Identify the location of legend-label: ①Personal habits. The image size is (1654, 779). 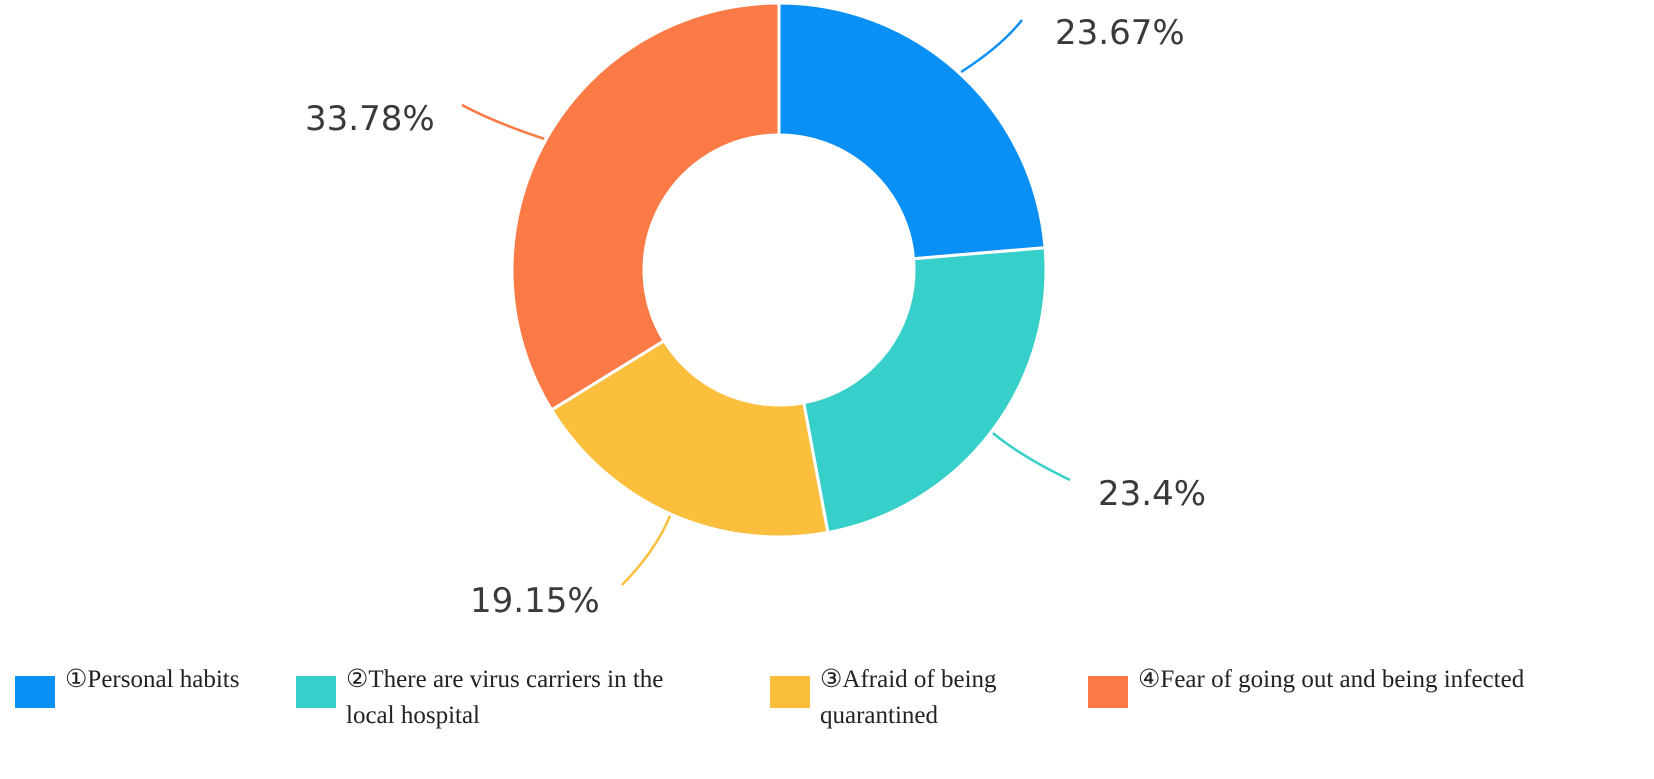
(152, 680).